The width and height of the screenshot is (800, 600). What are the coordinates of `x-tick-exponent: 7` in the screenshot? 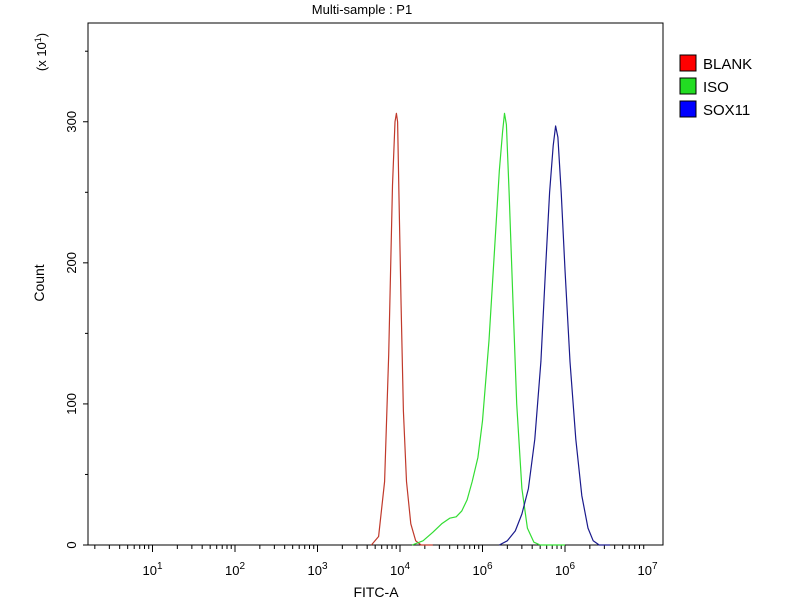 It's located at (655, 566).